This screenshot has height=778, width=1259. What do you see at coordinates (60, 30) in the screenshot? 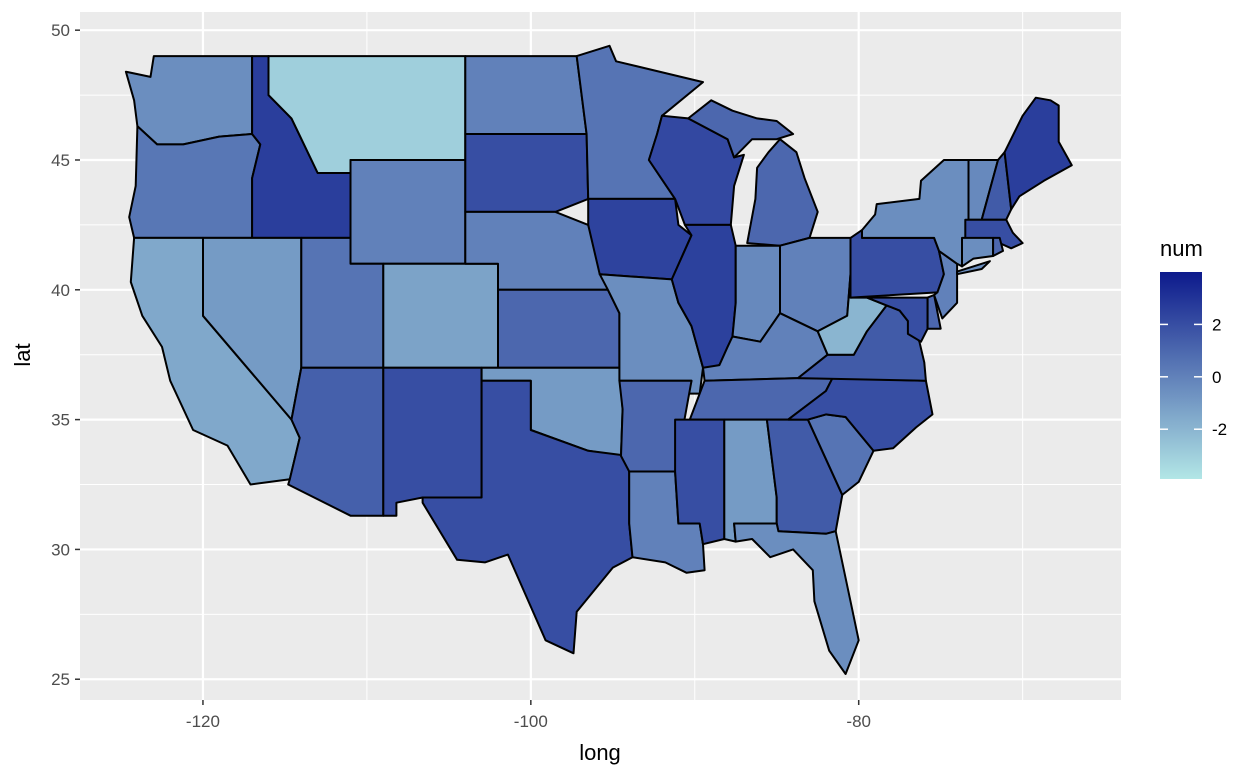
I see `y-tick-label: 50` at bounding box center [60, 30].